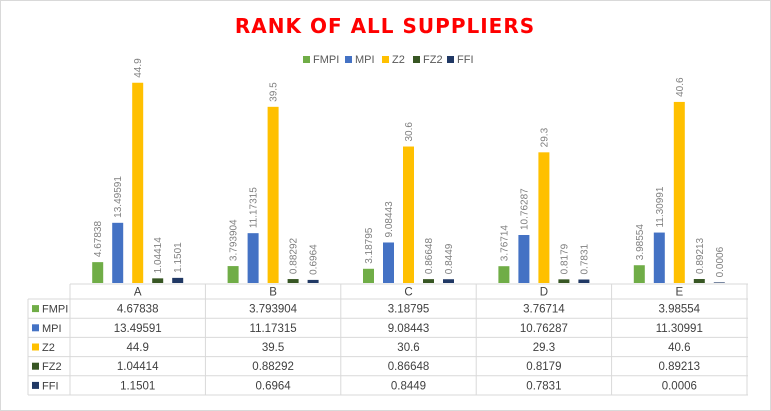 The image size is (771, 411). What do you see at coordinates (158, 255) in the screenshot?
I see `data-label-fz2-a: 1.04414` at bounding box center [158, 255].